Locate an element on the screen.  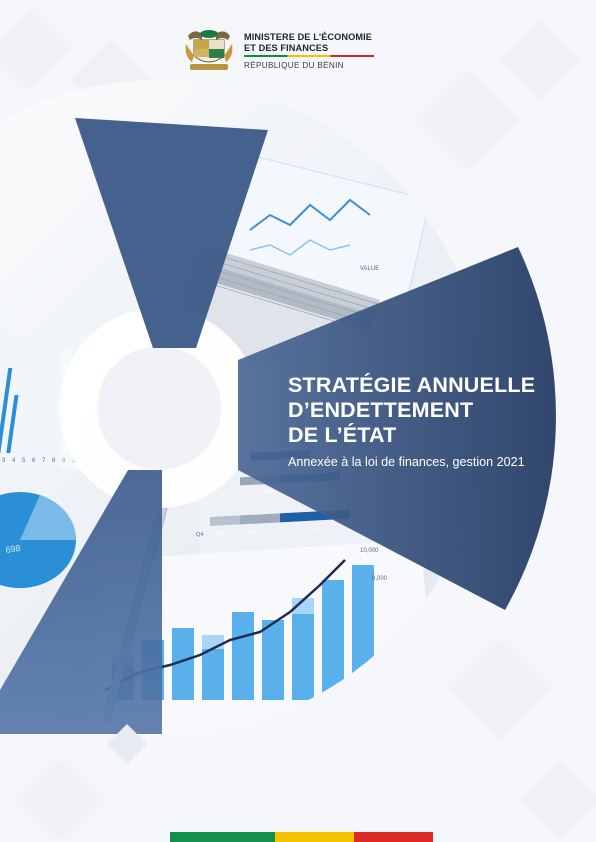
title-line-2: D’ENDETTEMENT is located at coordinates (381, 410).